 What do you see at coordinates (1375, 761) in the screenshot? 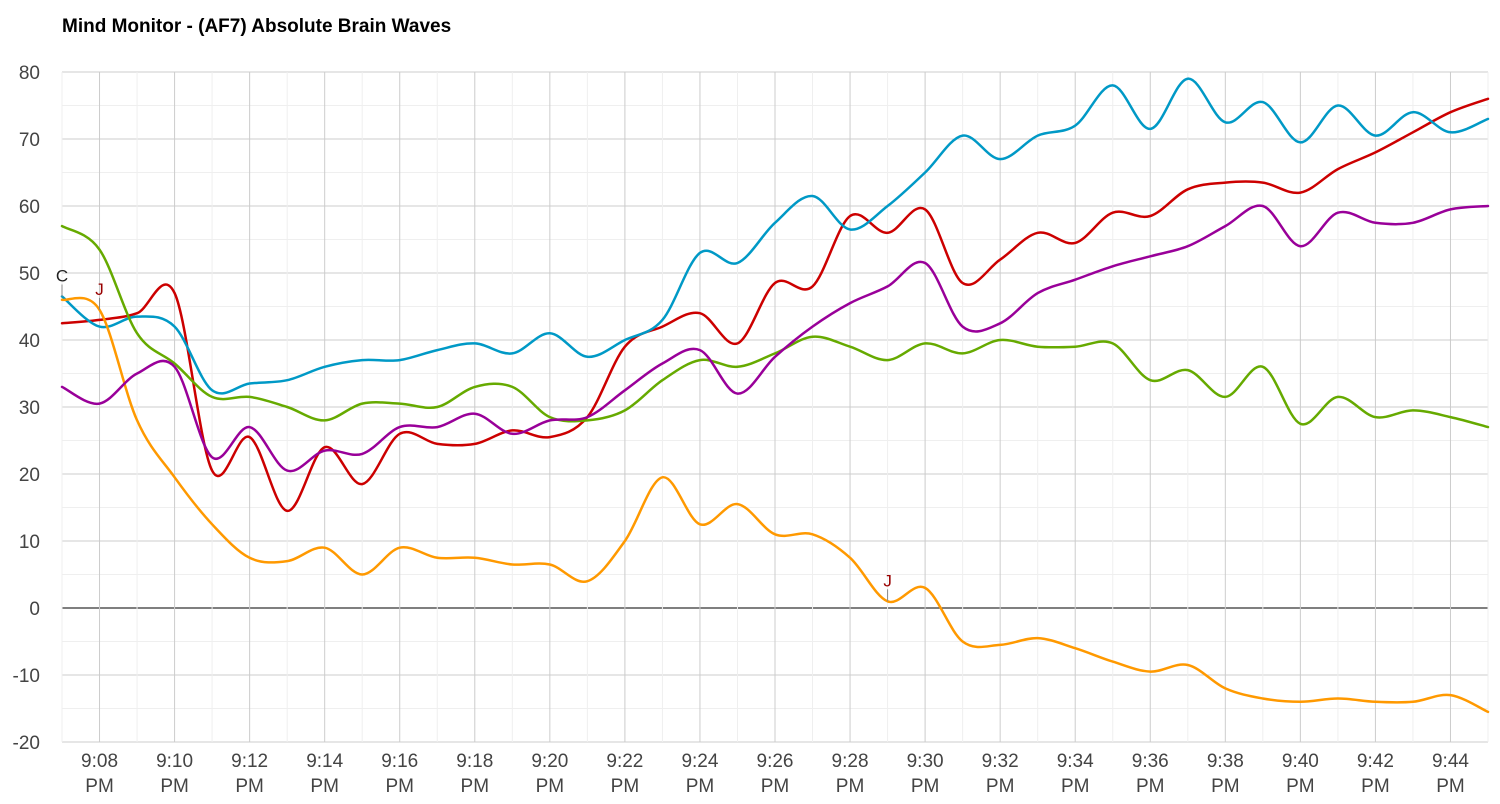
I see `x-tick-label: 9:42` at bounding box center [1375, 761].